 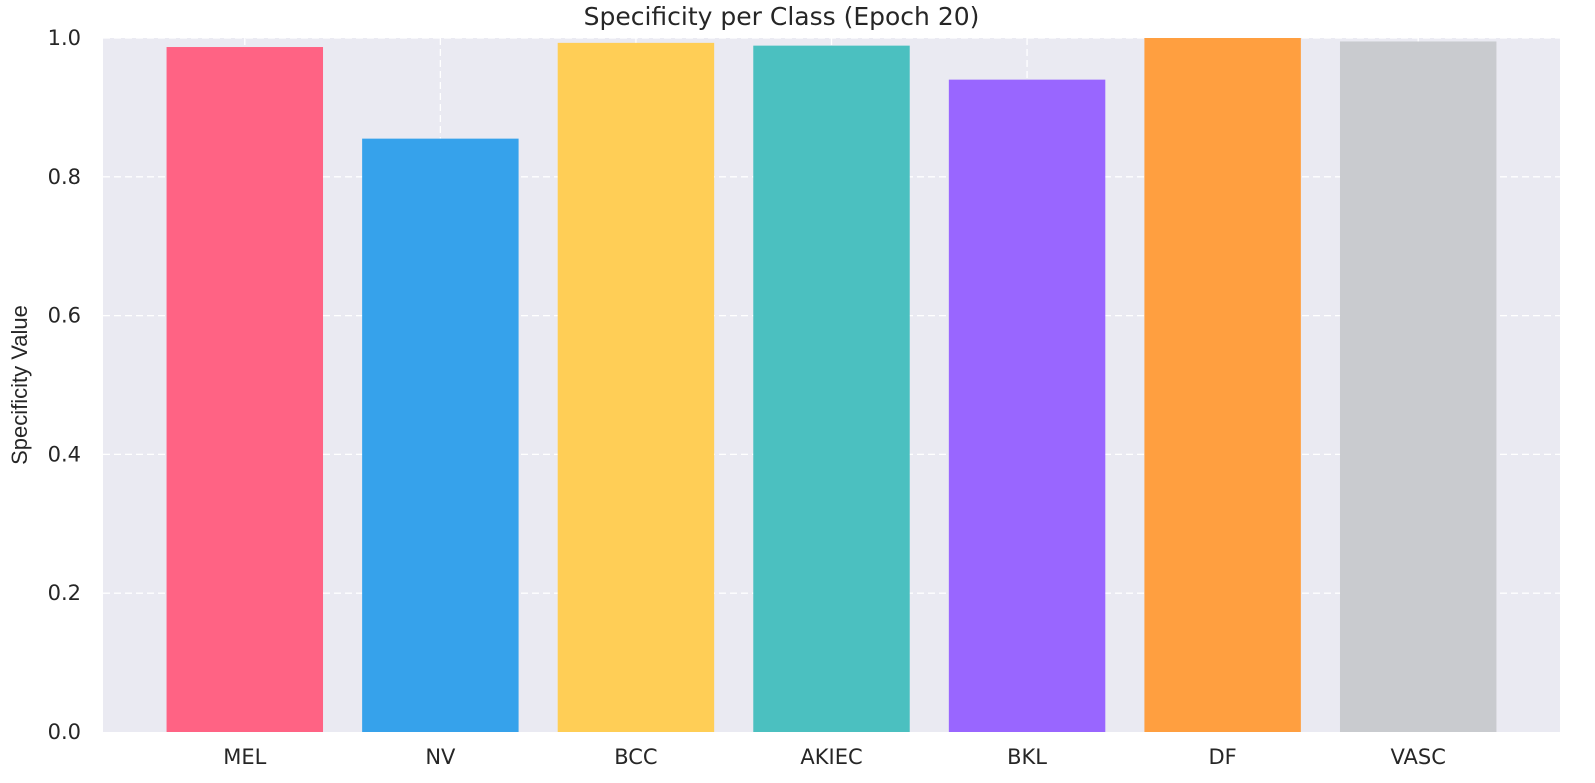 I want to click on x-axis-ticks: MEL NV BCC AKIEC BKL DF VASC, so click(x=834, y=757).